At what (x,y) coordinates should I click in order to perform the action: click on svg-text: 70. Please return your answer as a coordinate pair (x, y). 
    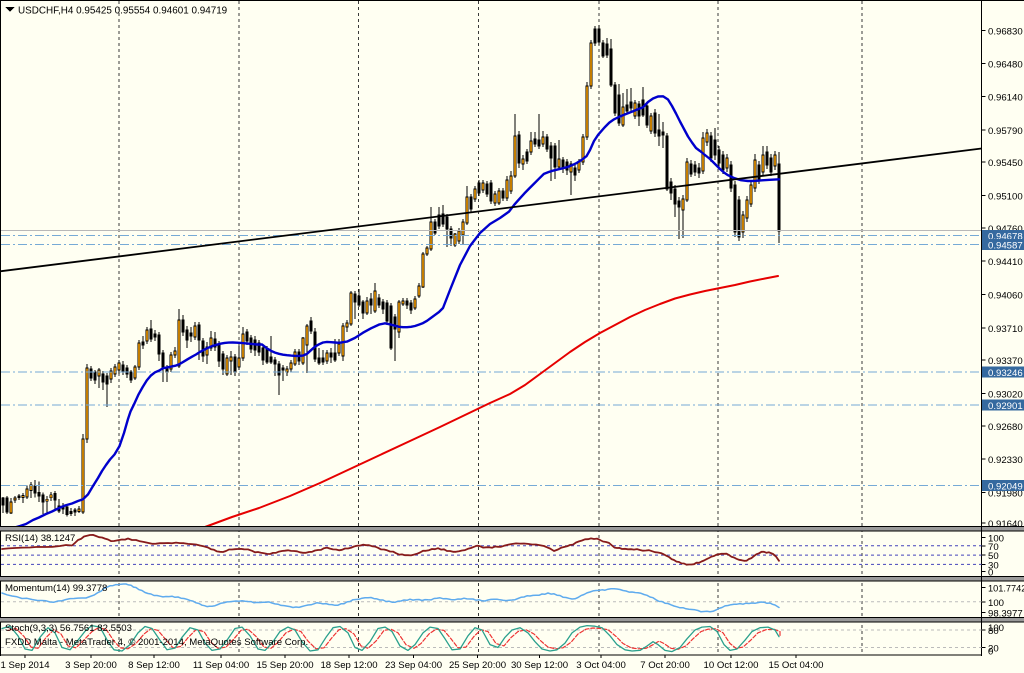
    Looking at the image, I should click on (993, 547).